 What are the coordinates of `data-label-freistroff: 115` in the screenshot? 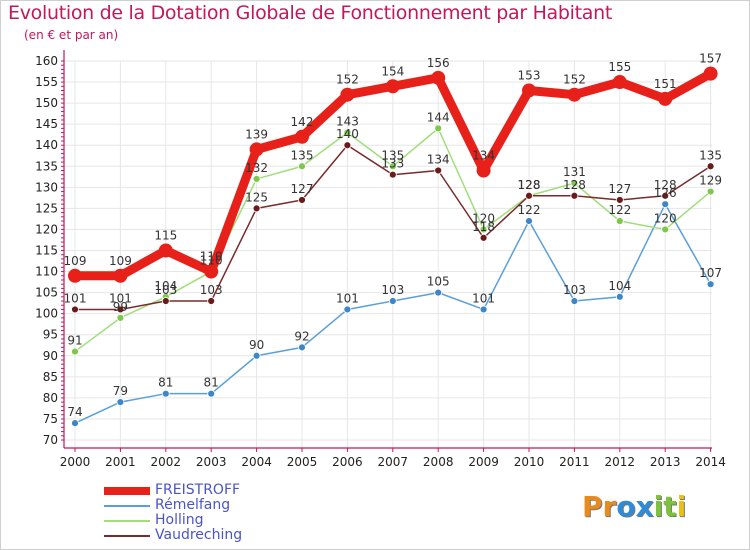 It's located at (165, 236).